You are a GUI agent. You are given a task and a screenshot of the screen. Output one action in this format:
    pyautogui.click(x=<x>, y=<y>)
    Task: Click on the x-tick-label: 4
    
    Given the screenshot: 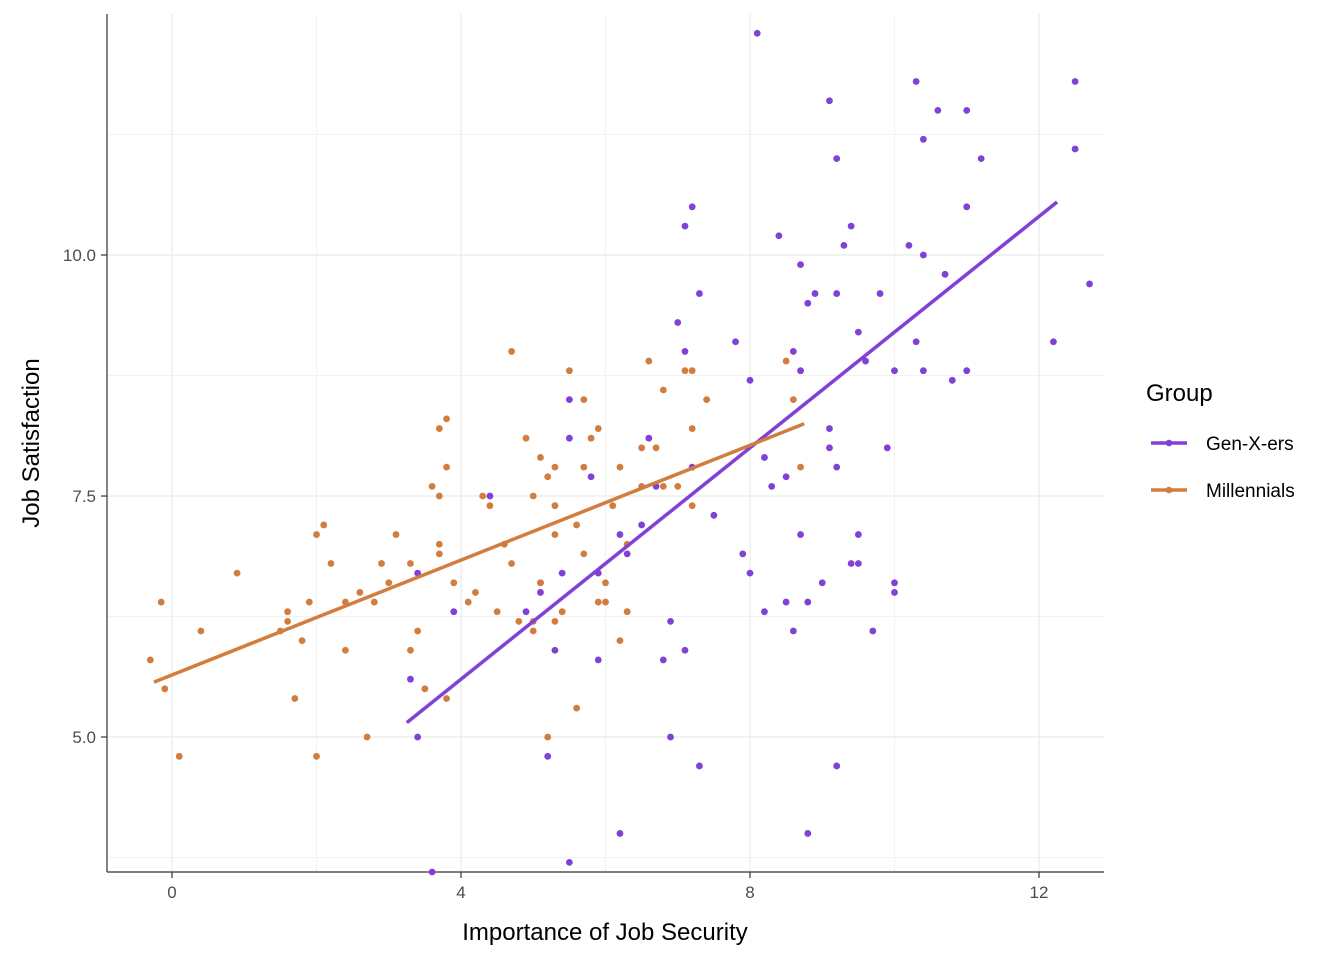 What is the action you would take?
    pyautogui.click(x=460, y=892)
    